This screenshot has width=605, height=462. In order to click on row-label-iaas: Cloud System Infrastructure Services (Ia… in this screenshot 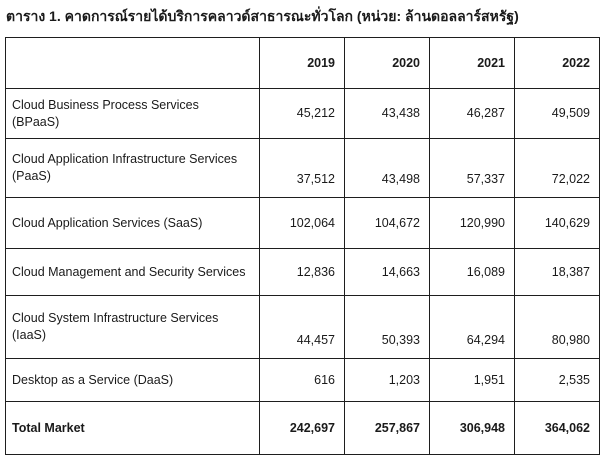, I will do `click(132, 327)`.